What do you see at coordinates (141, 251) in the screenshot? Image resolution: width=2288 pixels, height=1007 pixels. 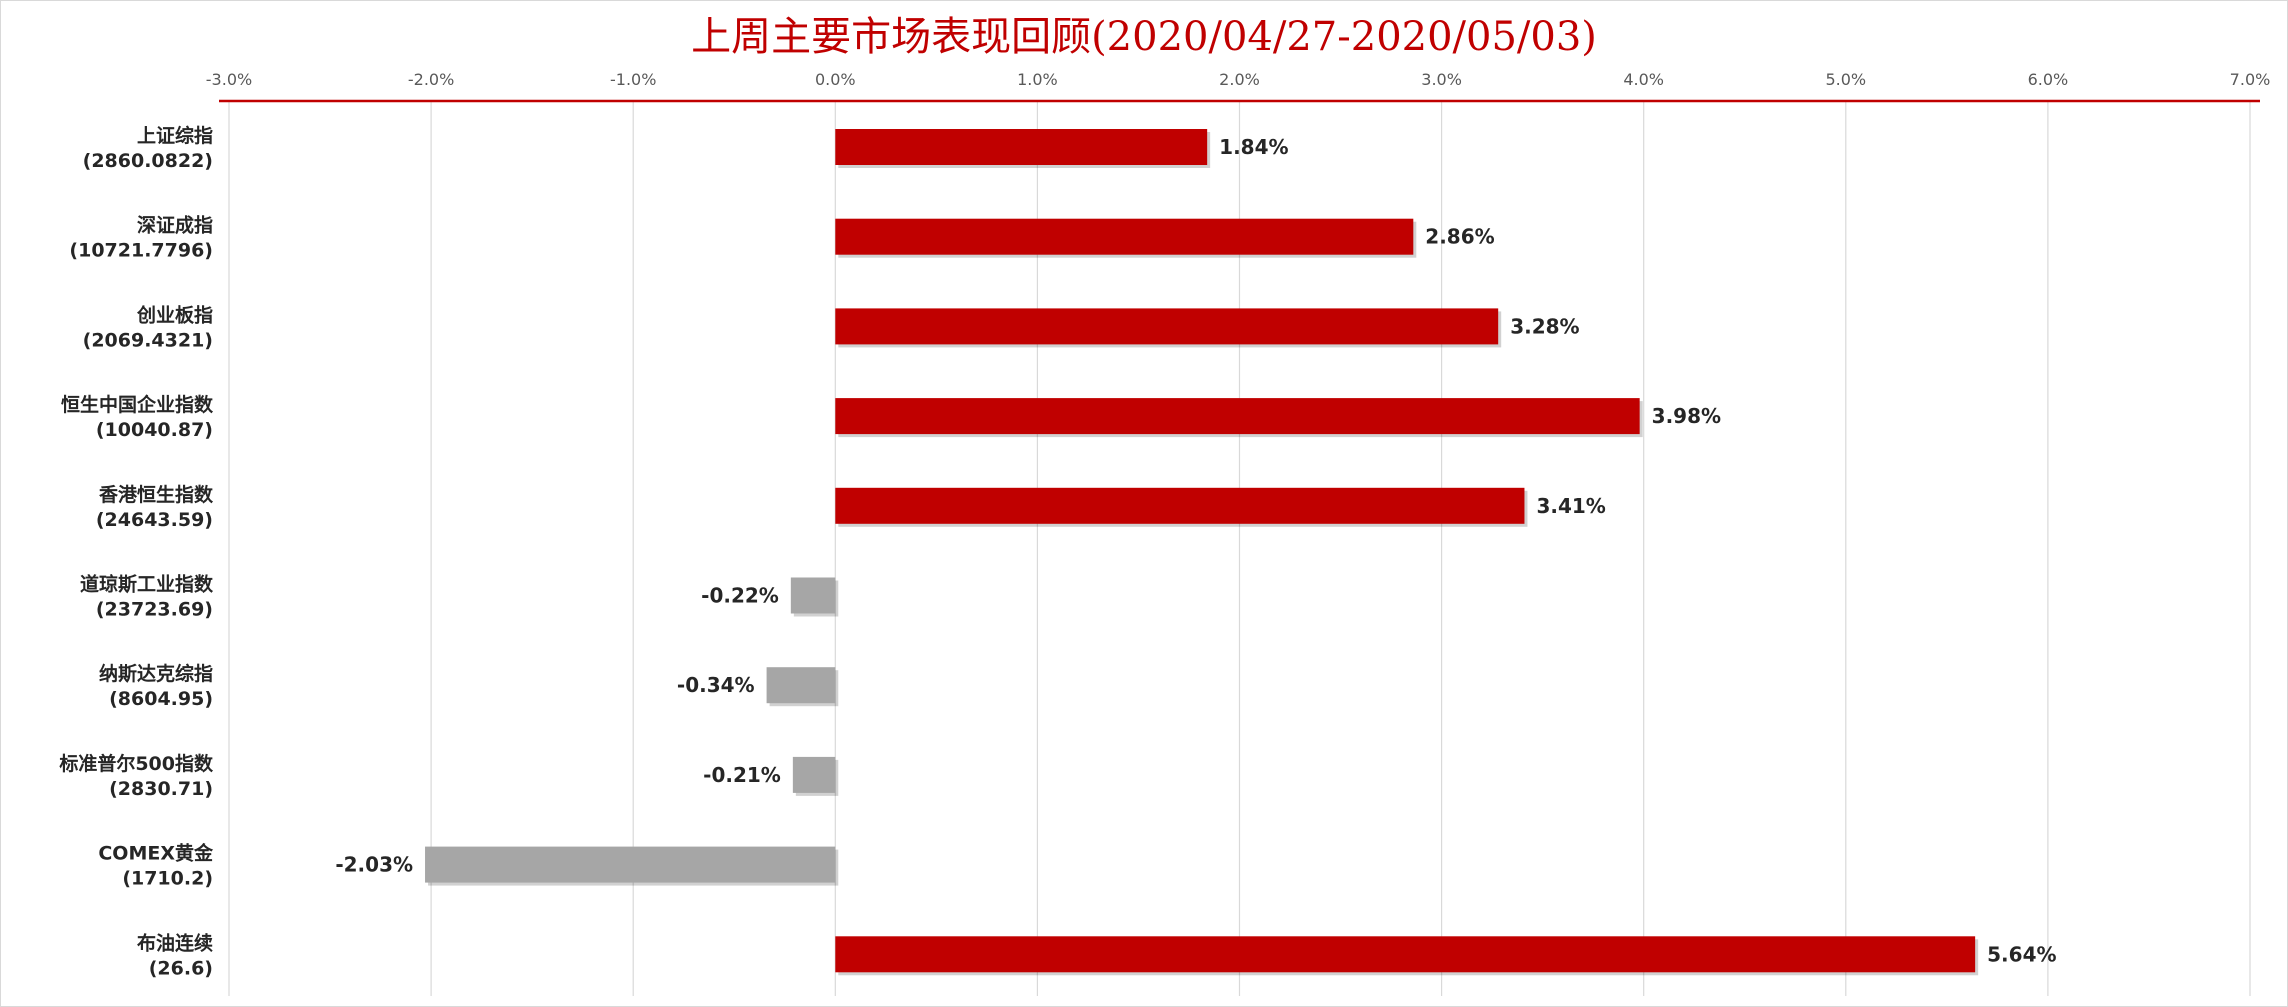 I see `category-value-label: (10721.7796)` at bounding box center [141, 251].